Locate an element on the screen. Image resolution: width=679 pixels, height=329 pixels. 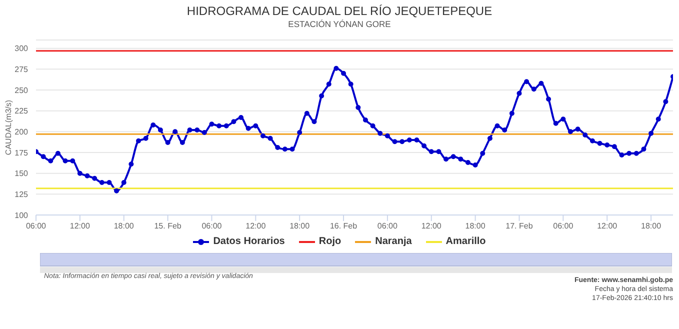
legend-label: Naranja is located at coordinates (393, 241).